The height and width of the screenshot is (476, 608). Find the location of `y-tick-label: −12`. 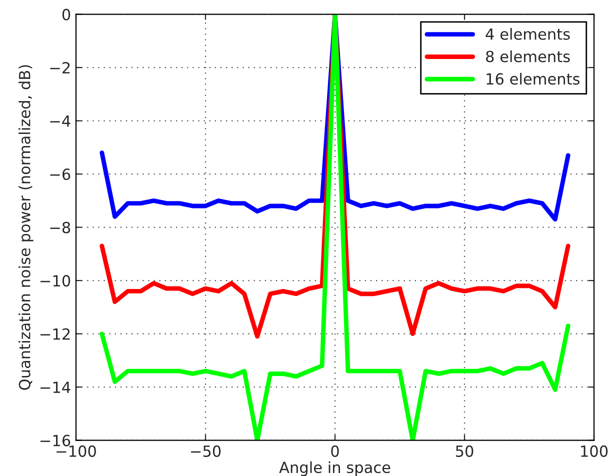

y-tick-label: −12 is located at coordinates (55, 334).